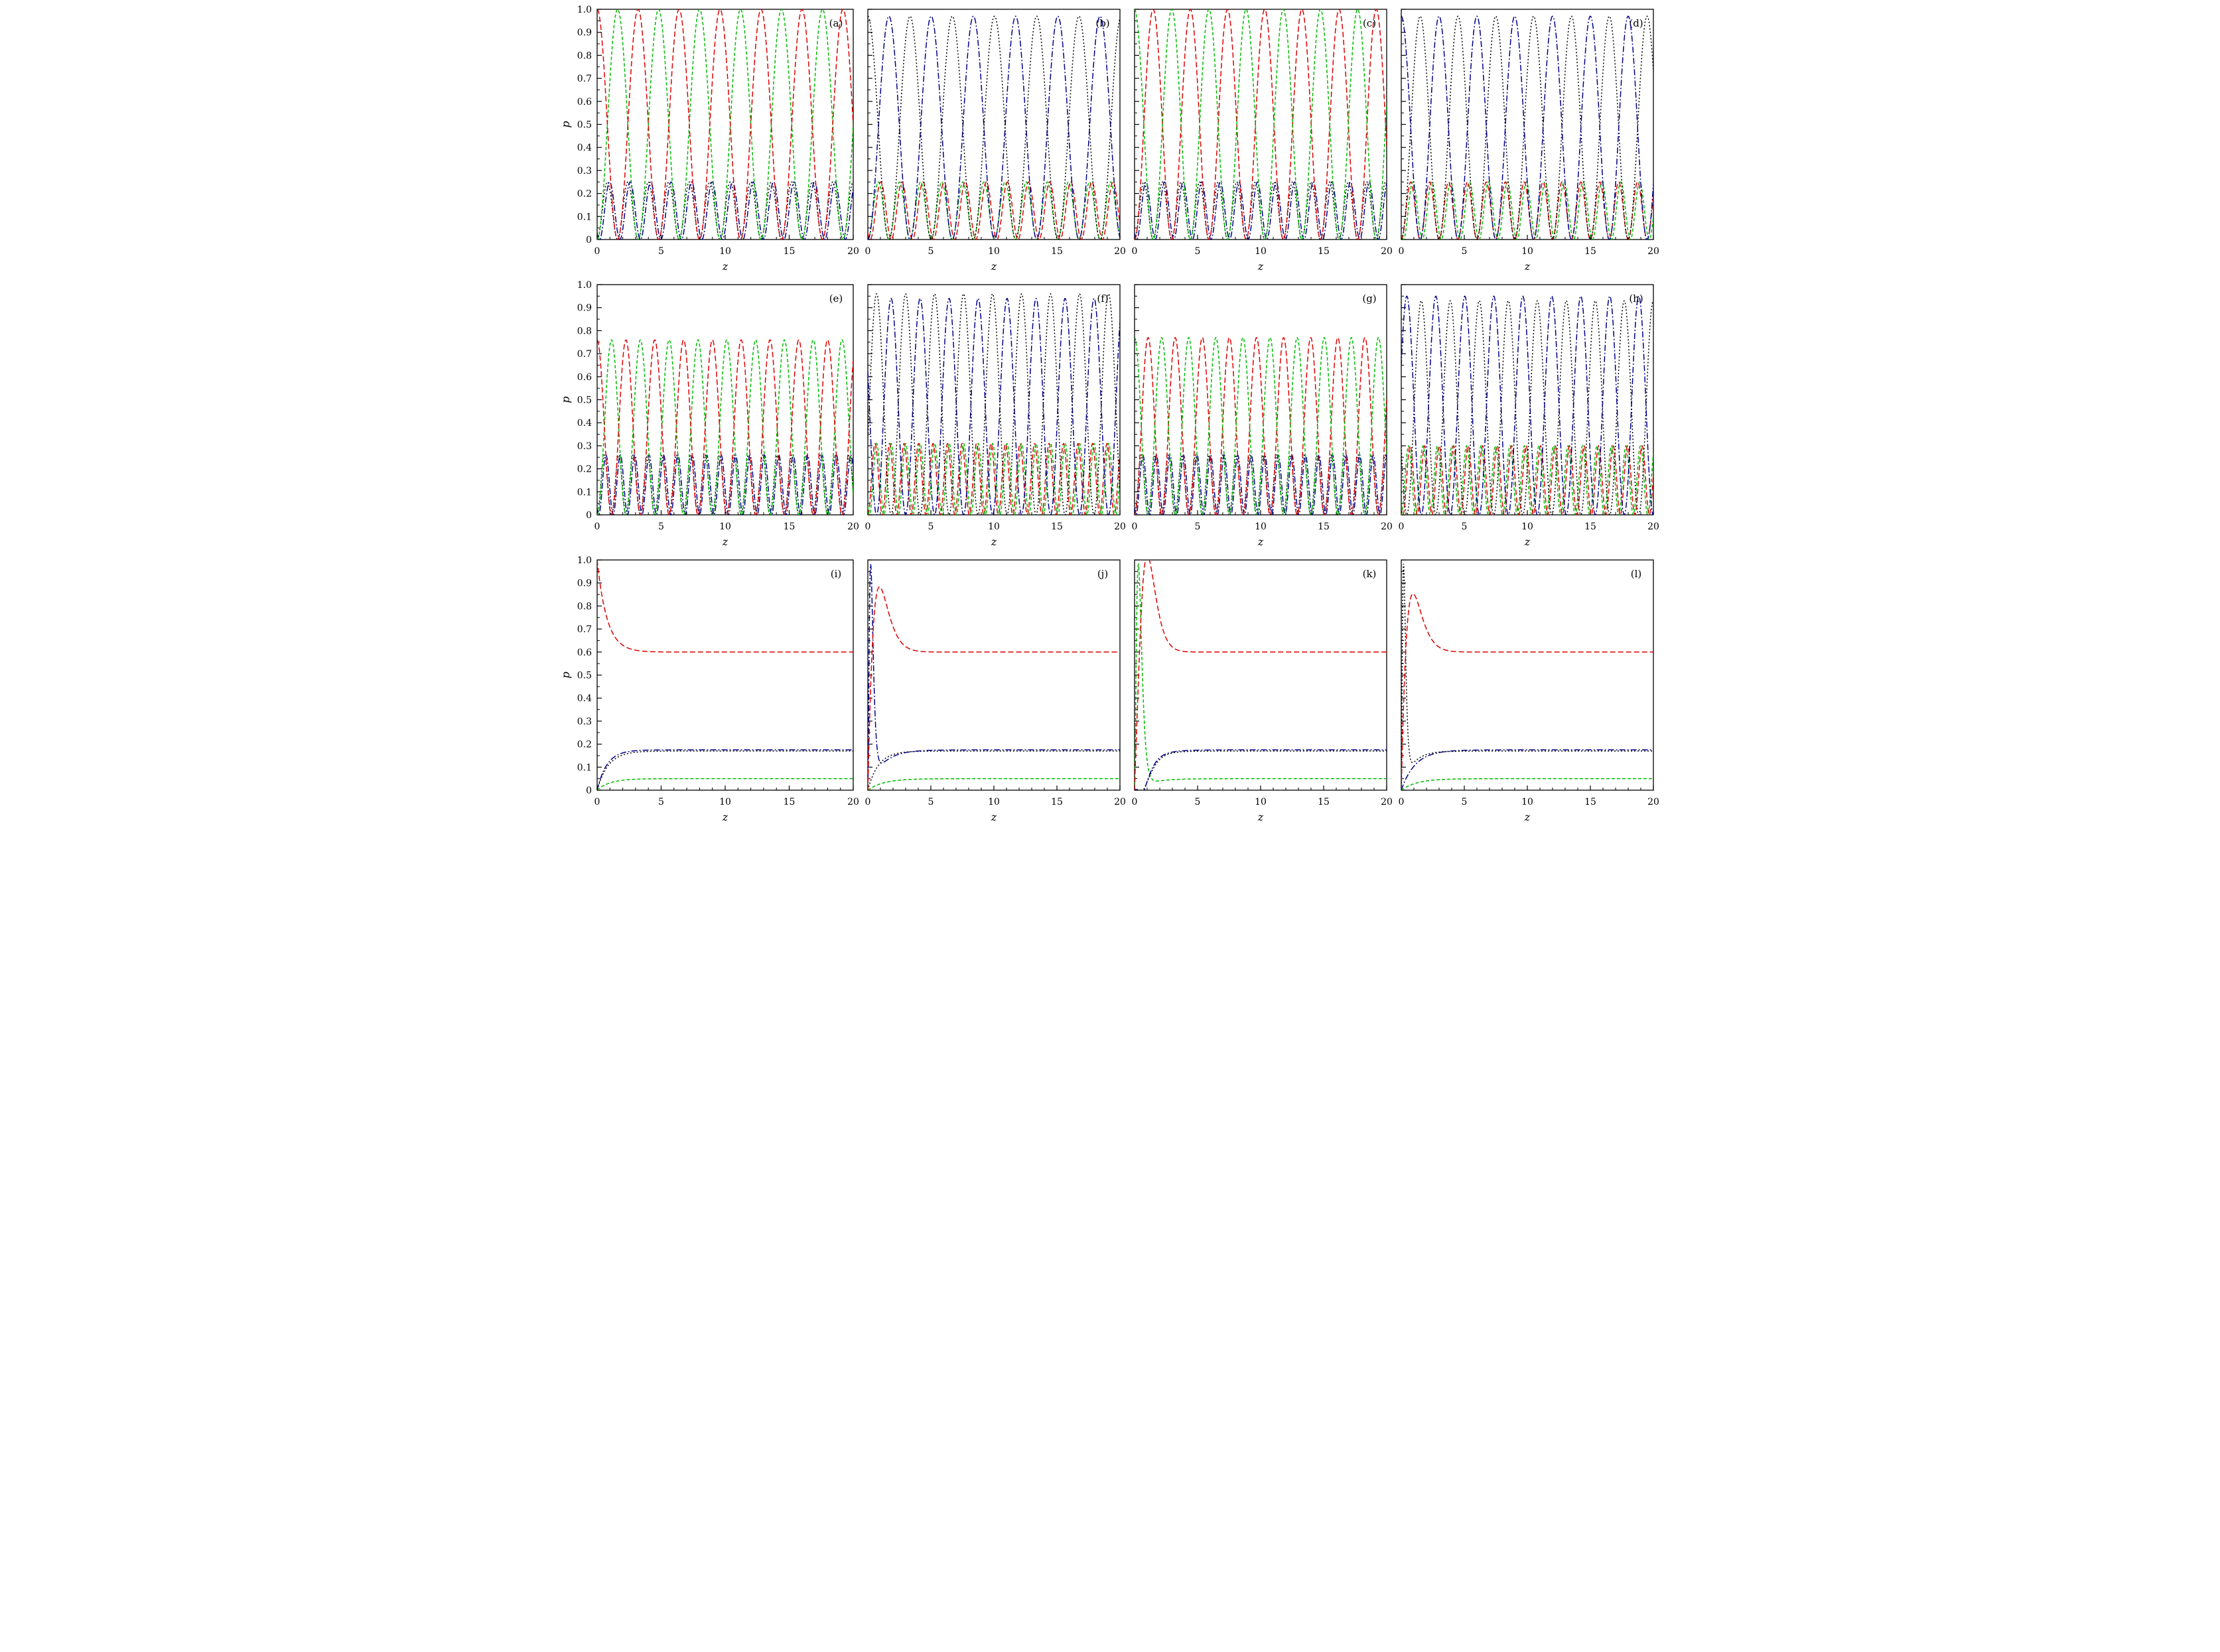 This screenshot has width=2220, height=1652. I want to click on panel-letter-label: (f), so click(1102, 299).